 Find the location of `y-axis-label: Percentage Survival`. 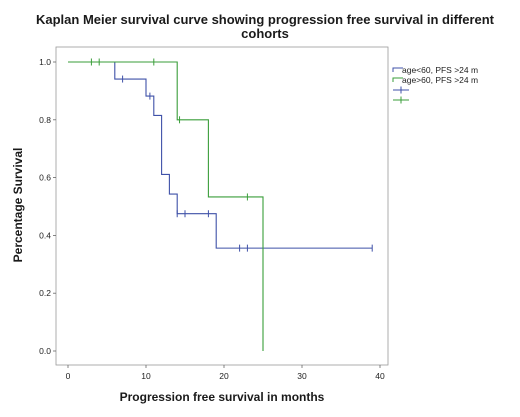

y-axis-label: Percentage Survival is located at coordinates (18, 205).